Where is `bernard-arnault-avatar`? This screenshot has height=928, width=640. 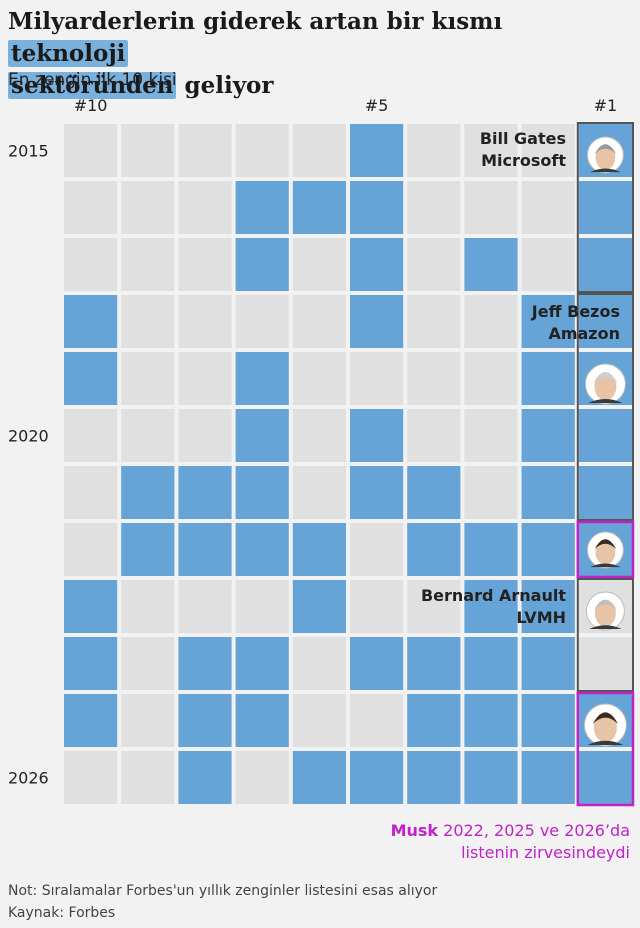
bernard-arnault-avatar is located at coordinates (605, 611).